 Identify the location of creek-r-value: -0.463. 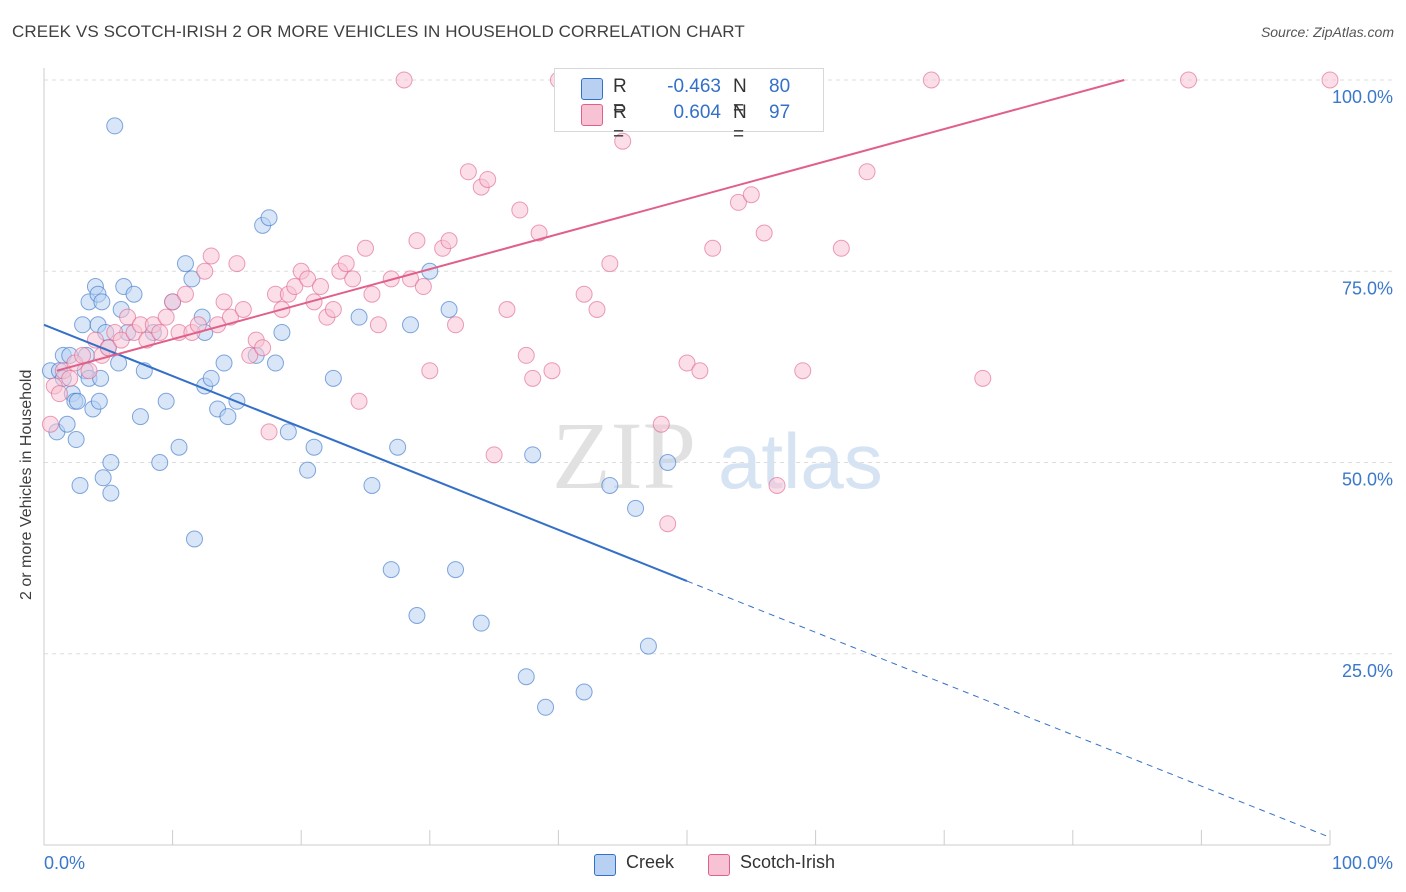
(694, 86).